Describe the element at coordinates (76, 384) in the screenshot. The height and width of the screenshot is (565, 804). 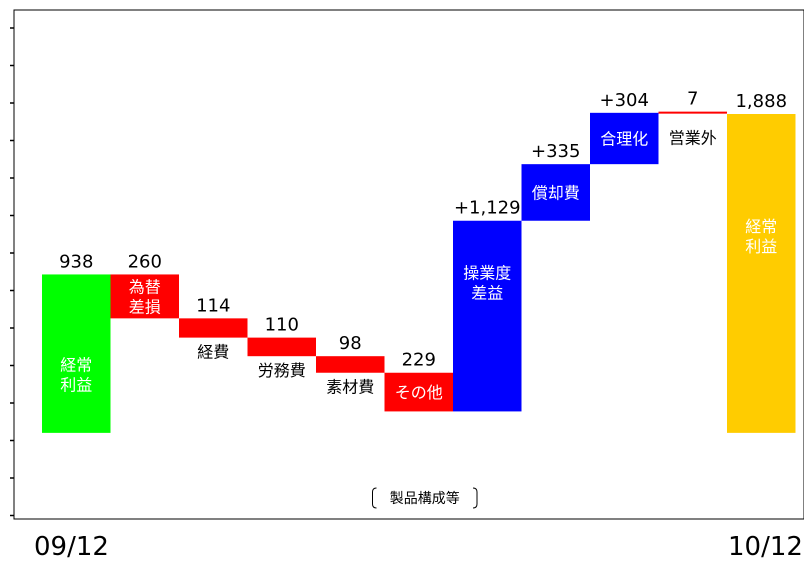
I see `bar-label-0-1: 利益` at that location.